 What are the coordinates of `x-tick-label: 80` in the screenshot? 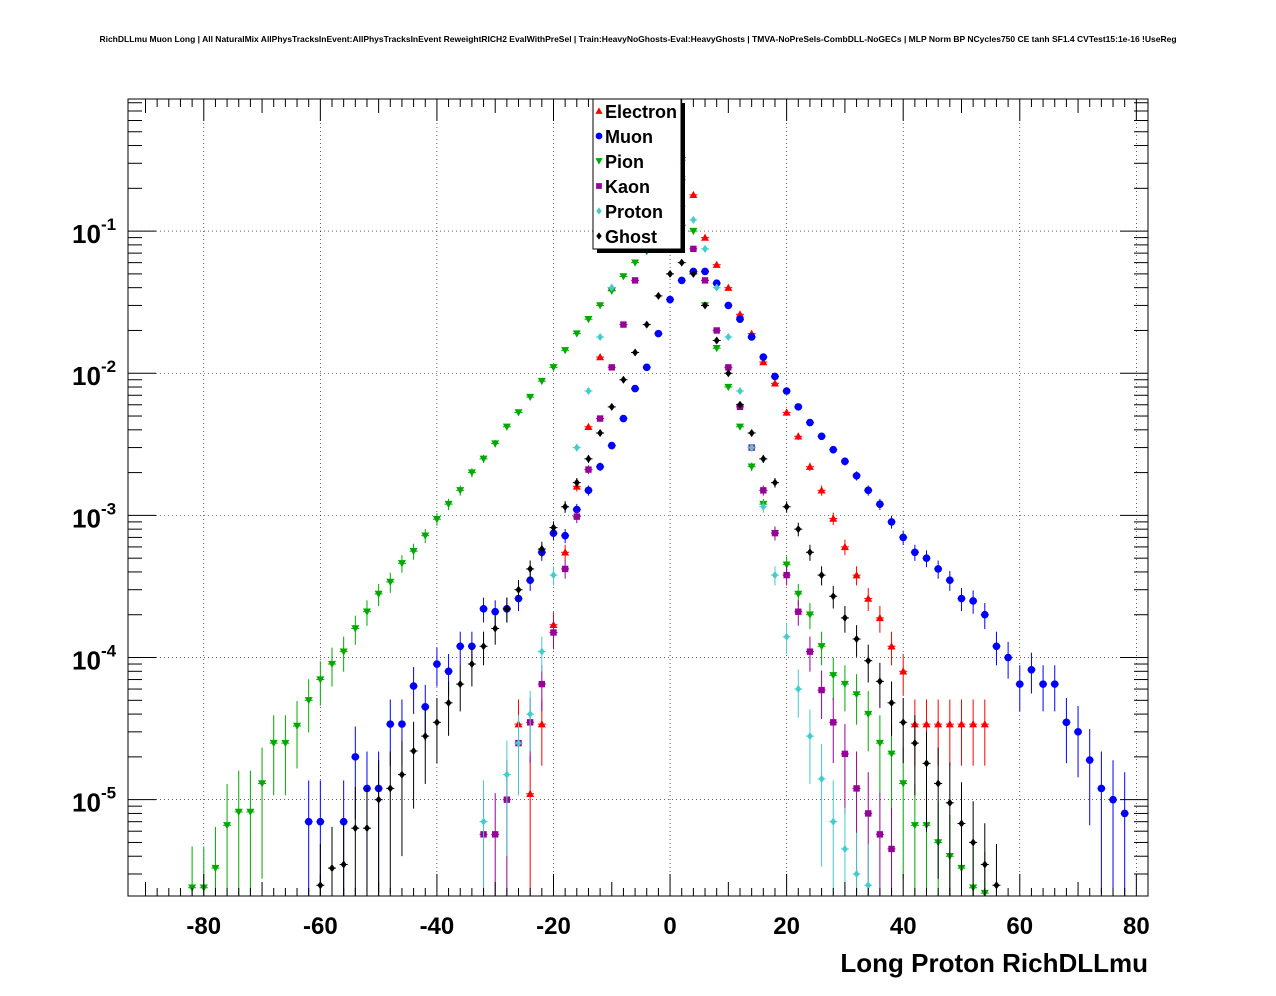 It's located at (1136, 926).